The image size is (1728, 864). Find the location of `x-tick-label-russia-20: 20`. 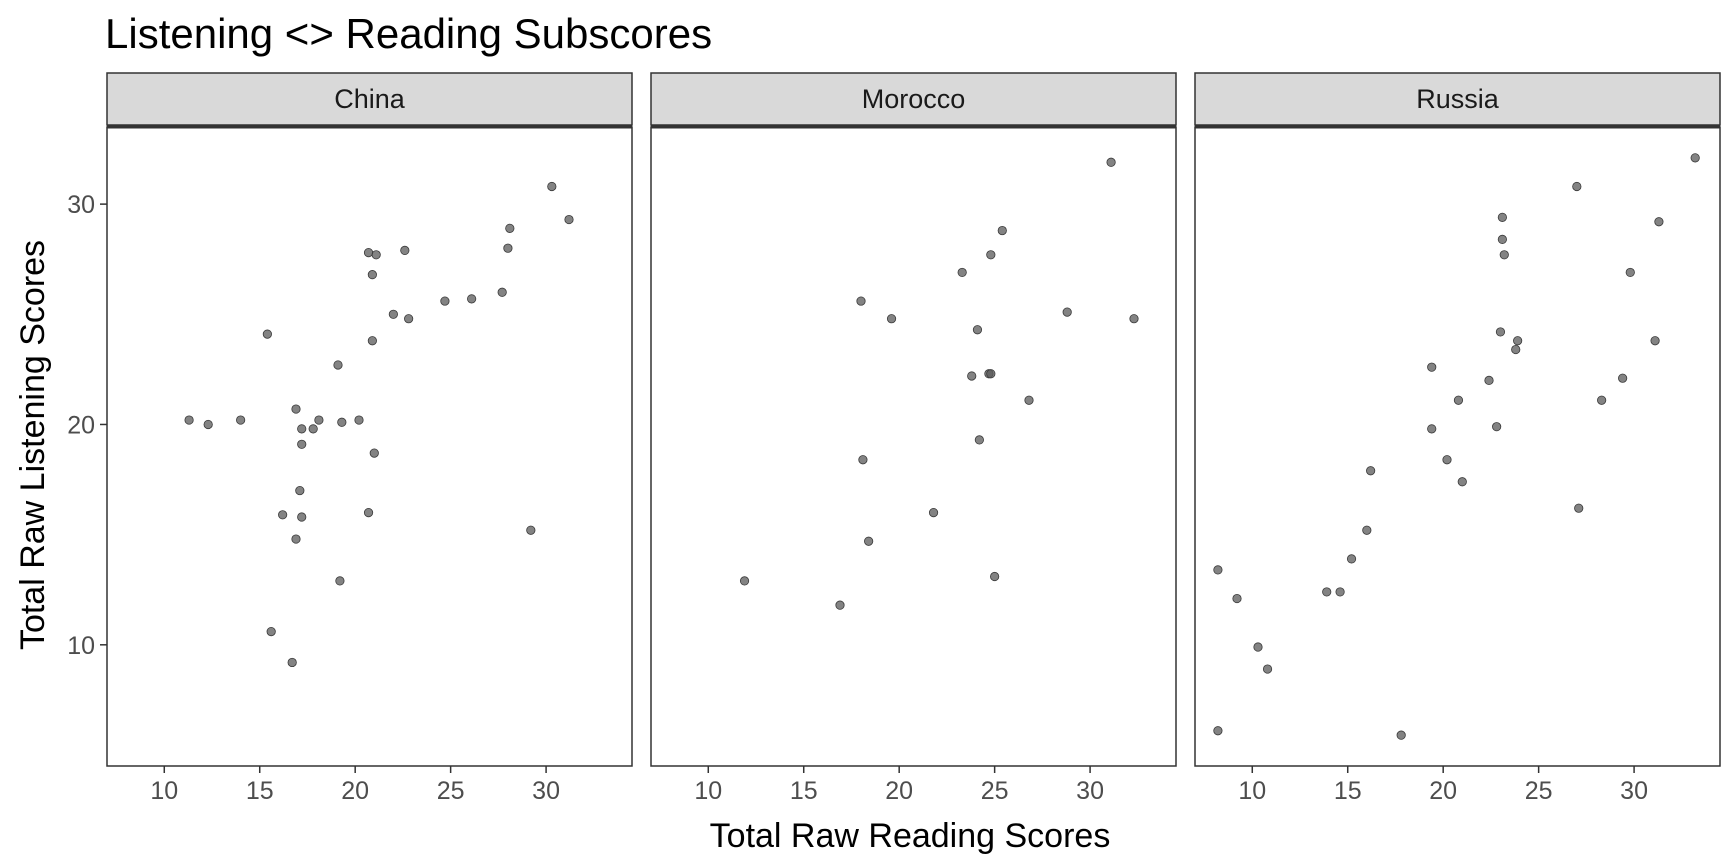

x-tick-label-russia-20: 20 is located at coordinates (1443, 791).